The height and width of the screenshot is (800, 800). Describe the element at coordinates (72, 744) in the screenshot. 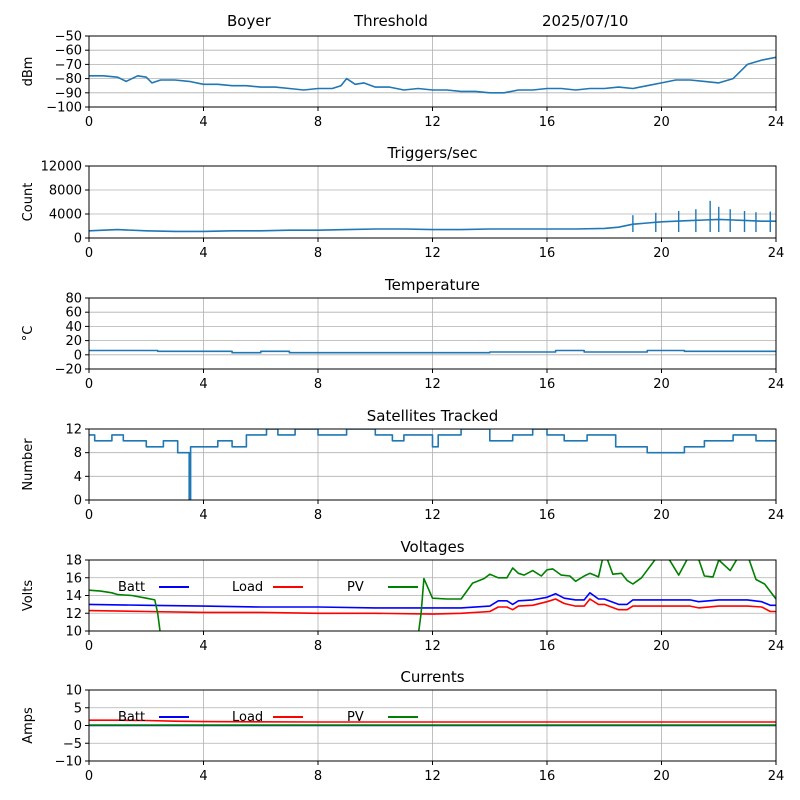

I see `y-tick-label: −5` at that location.